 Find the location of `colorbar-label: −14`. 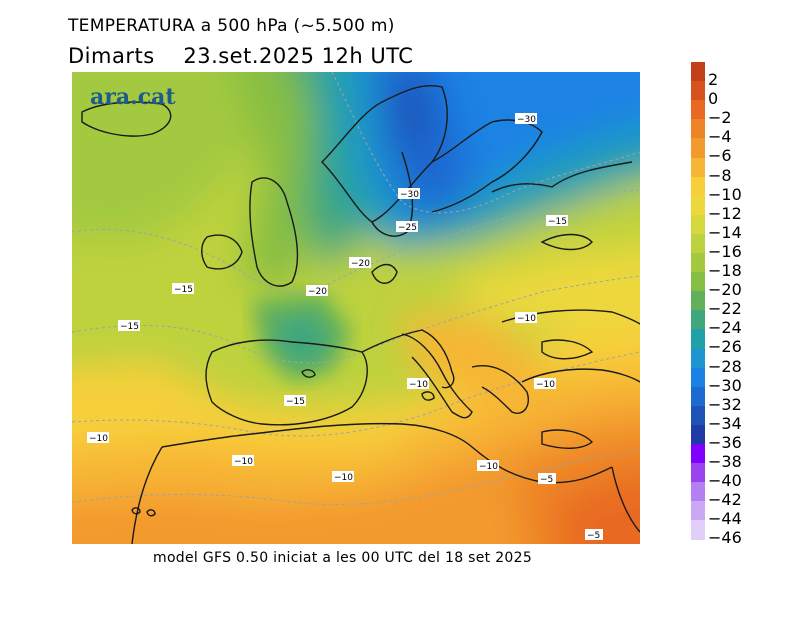

colorbar-label: −14 is located at coordinates (725, 232).